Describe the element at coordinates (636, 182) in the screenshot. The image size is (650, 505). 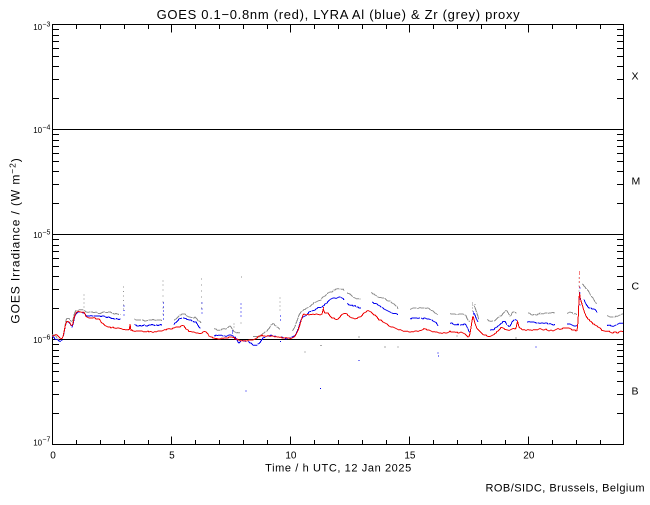
I see `svg-text: M` at that location.